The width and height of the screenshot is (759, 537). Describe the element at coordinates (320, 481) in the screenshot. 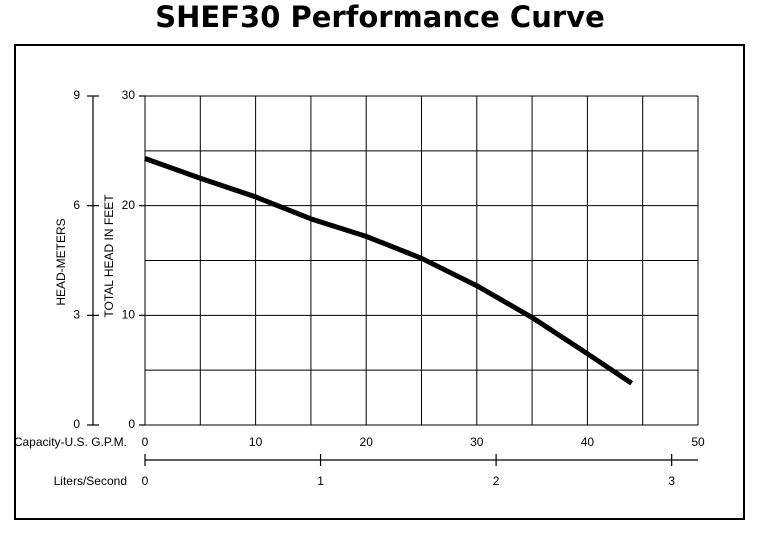

I see `x2-tick-label: 1` at that location.